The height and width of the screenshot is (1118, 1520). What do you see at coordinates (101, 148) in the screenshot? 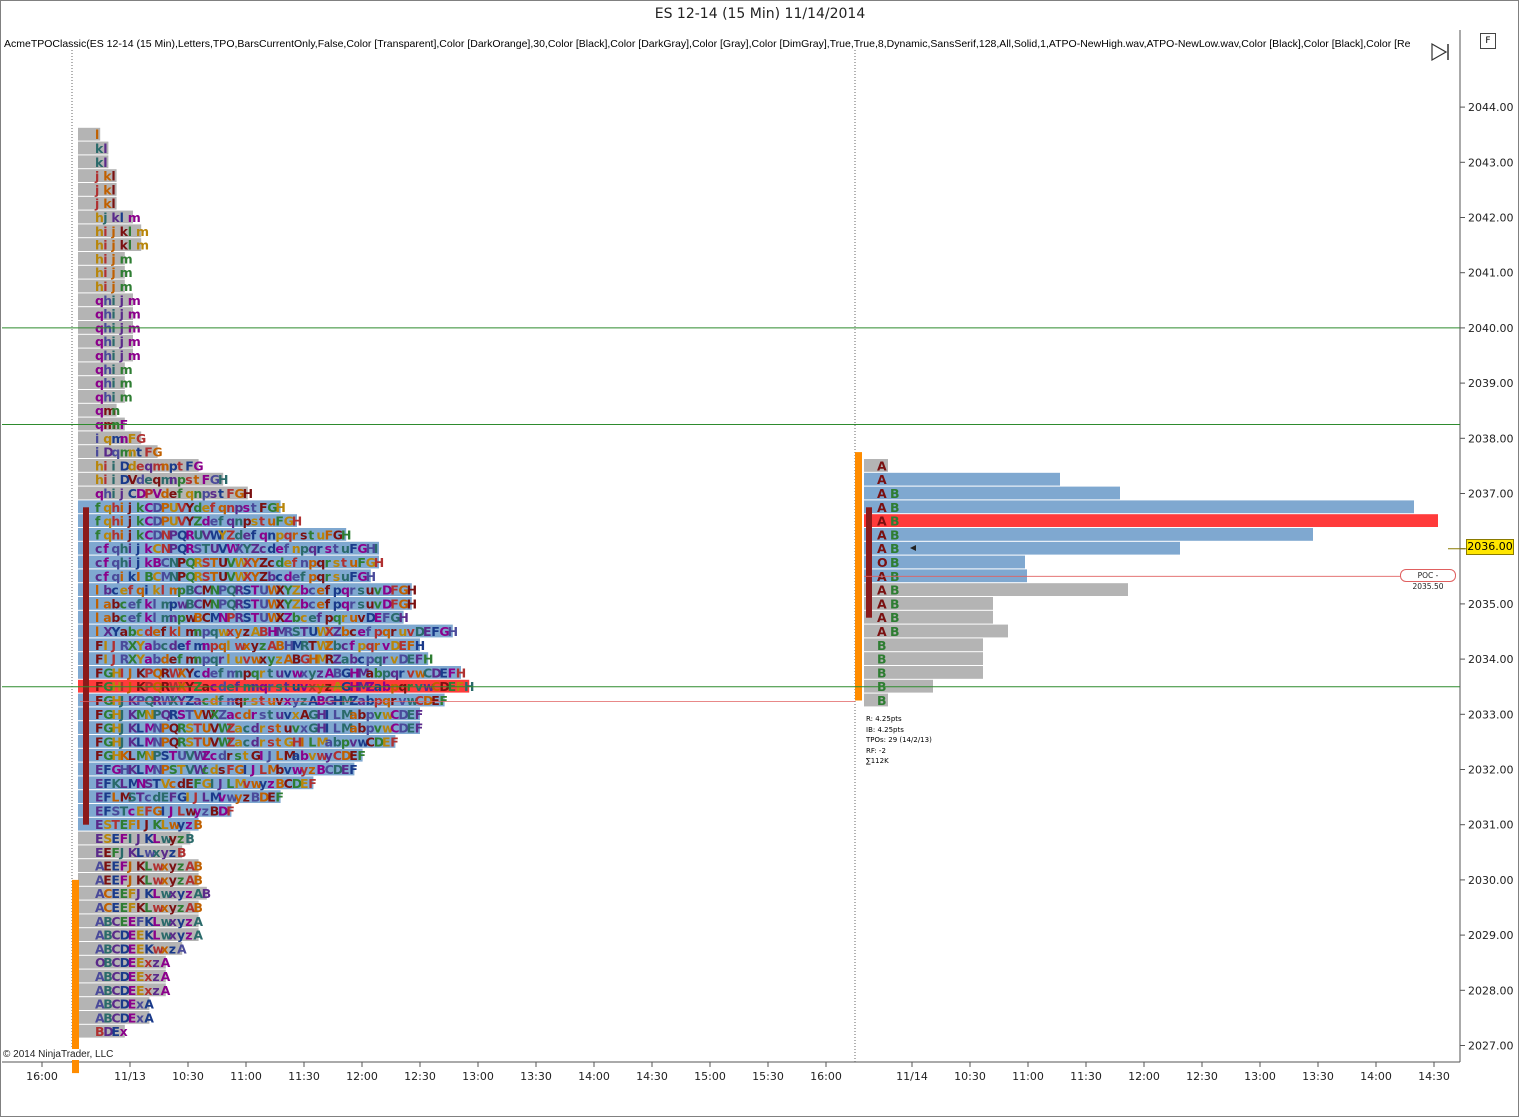
I see `tpo-row-letters: kl` at bounding box center [101, 148].